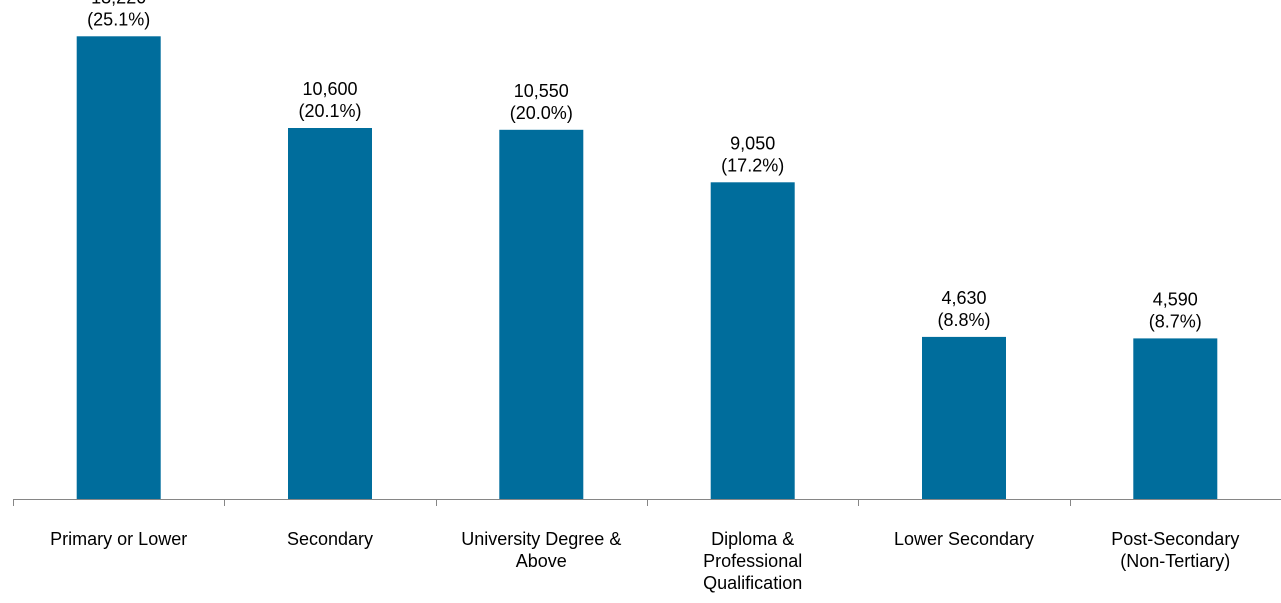 This screenshot has height=603, width=1281. What do you see at coordinates (963, 298) in the screenshot?
I see `bar-value-label: 4,630` at bounding box center [963, 298].